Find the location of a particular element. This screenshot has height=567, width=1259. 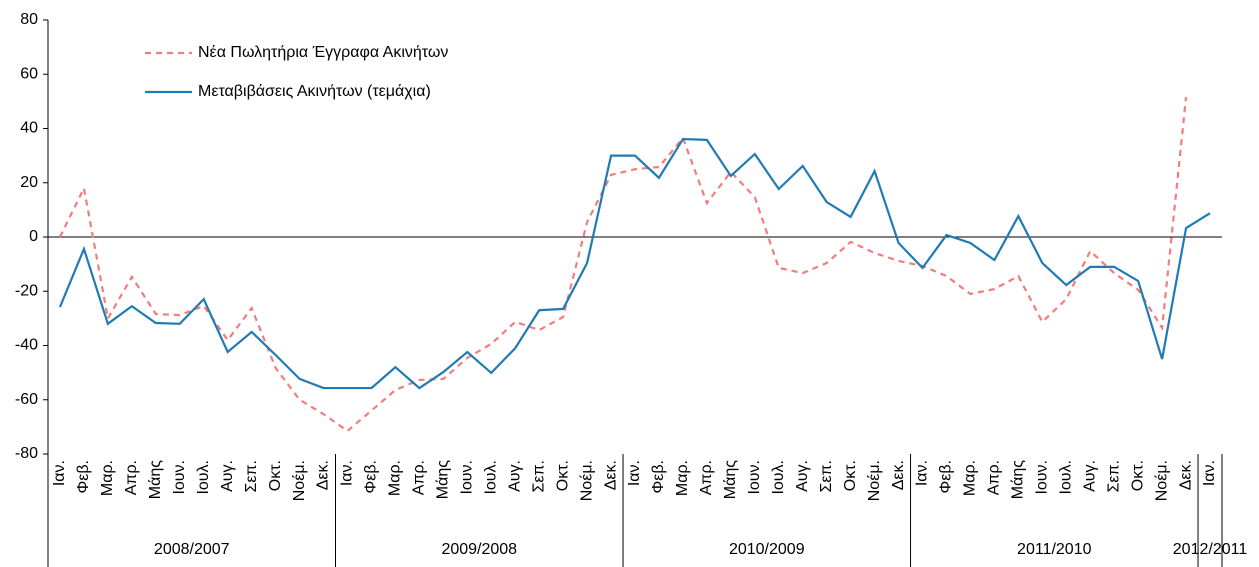

y-tick-label: -60 is located at coordinates (26, 399).